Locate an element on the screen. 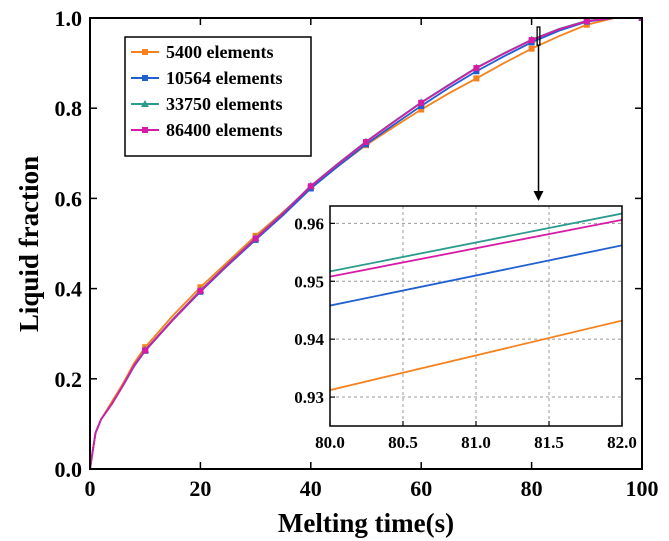 The image size is (669, 541). inset-x-tick-label: 81.0 is located at coordinates (476, 442).